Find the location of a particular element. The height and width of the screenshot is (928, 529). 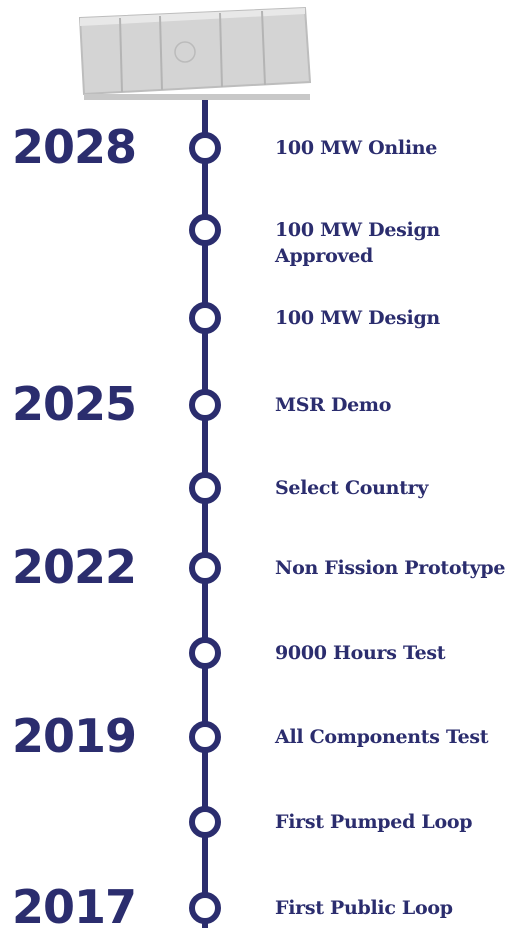

milestone-label: Select Country is located at coordinates (352, 488).